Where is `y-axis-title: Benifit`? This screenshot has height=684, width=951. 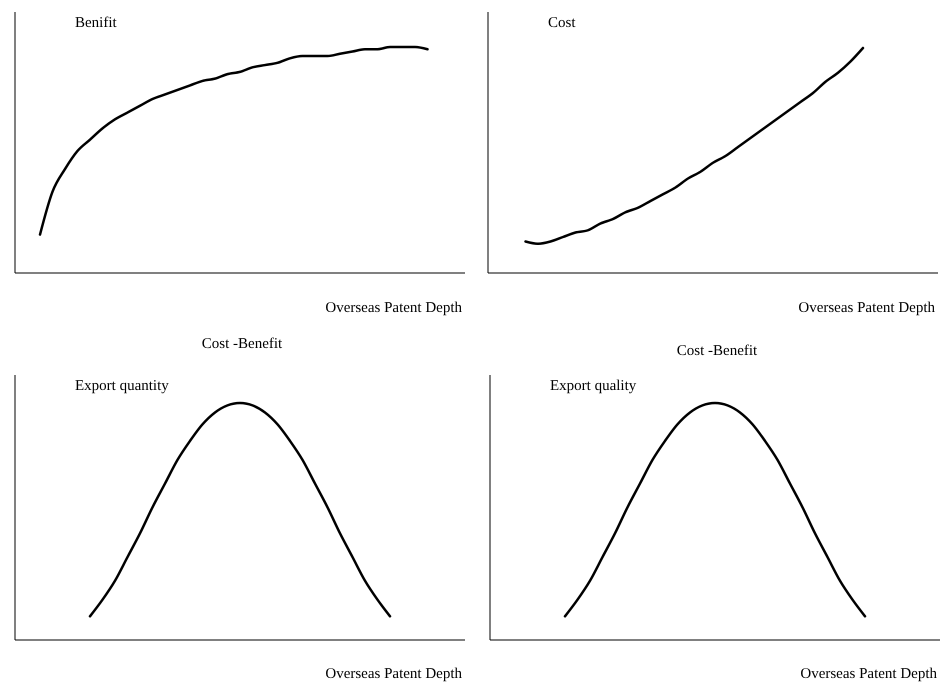
y-axis-title: Benifit is located at coordinates (96, 23).